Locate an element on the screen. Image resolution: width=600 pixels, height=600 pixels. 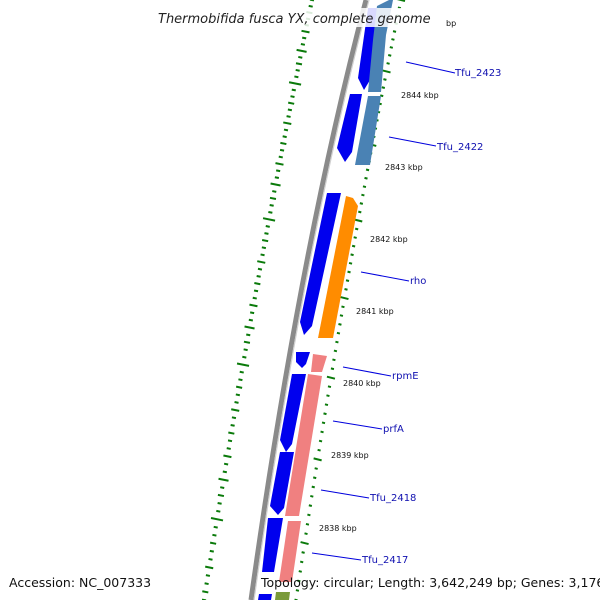
gene-label-tfu-2417: Tfu_2417 is located at coordinates (384, 560).